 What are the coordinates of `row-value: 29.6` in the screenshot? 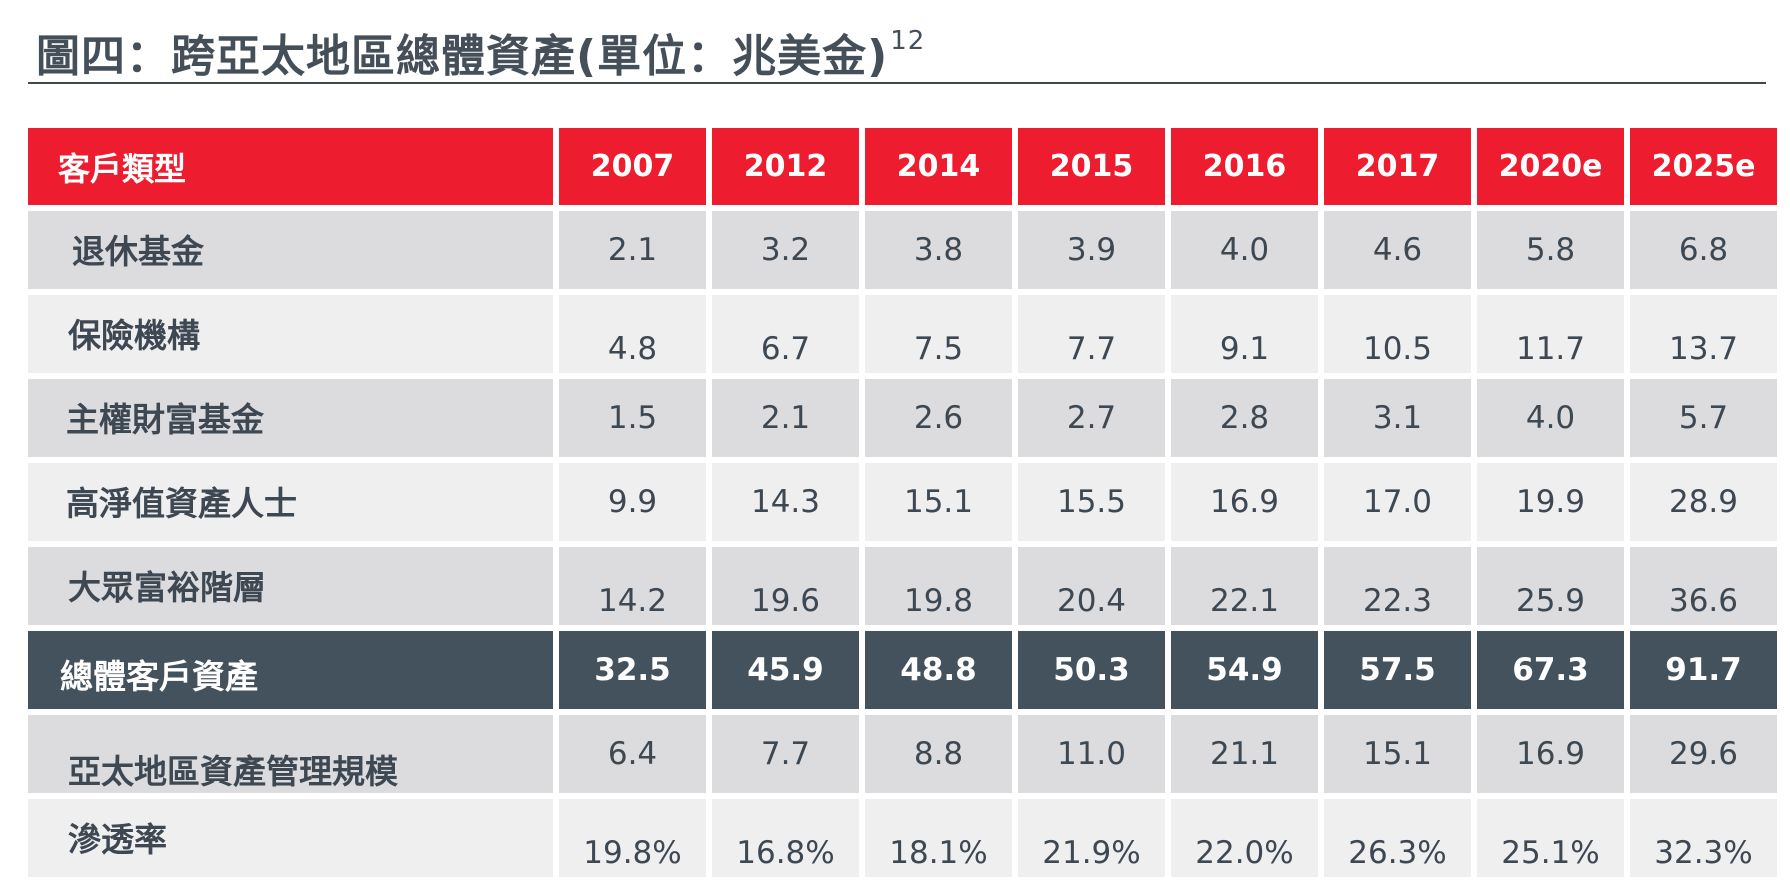 It's located at (1703, 754).